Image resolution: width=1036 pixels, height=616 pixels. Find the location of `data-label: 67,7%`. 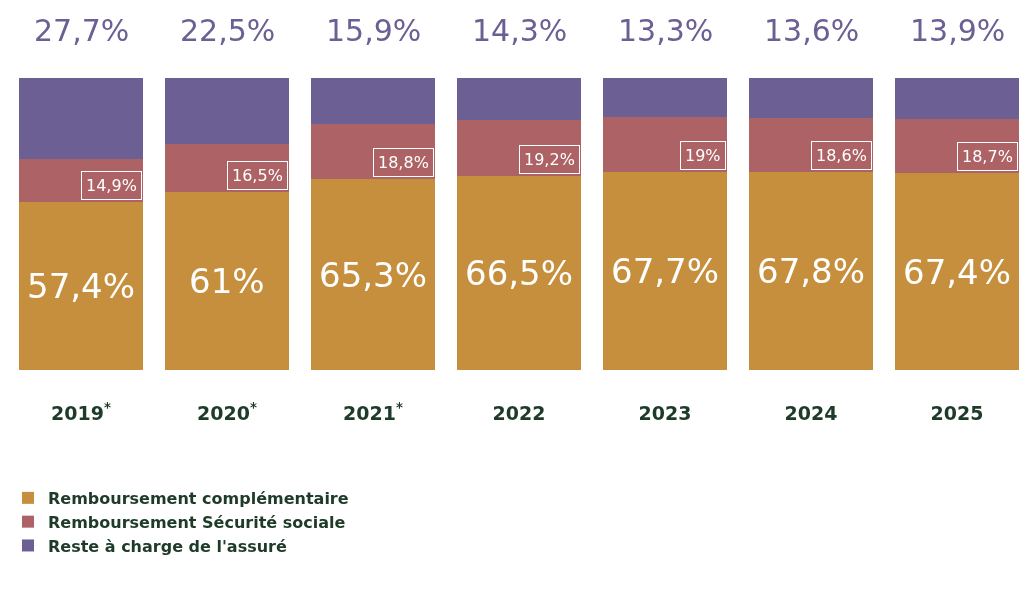

data-label: 67,7% is located at coordinates (665, 271).